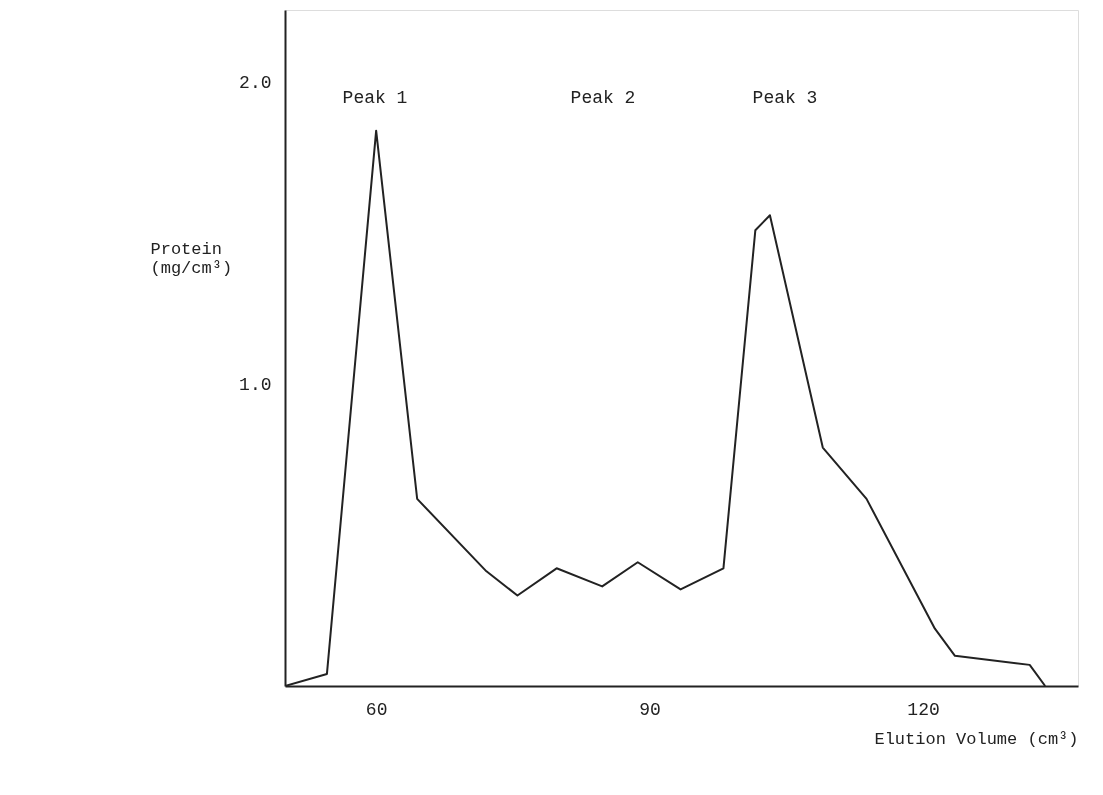 Image resolution: width=1103 pixels, height=795 pixels. Describe the element at coordinates (603, 98) in the screenshot. I see `annotation: Peak 2` at that location.